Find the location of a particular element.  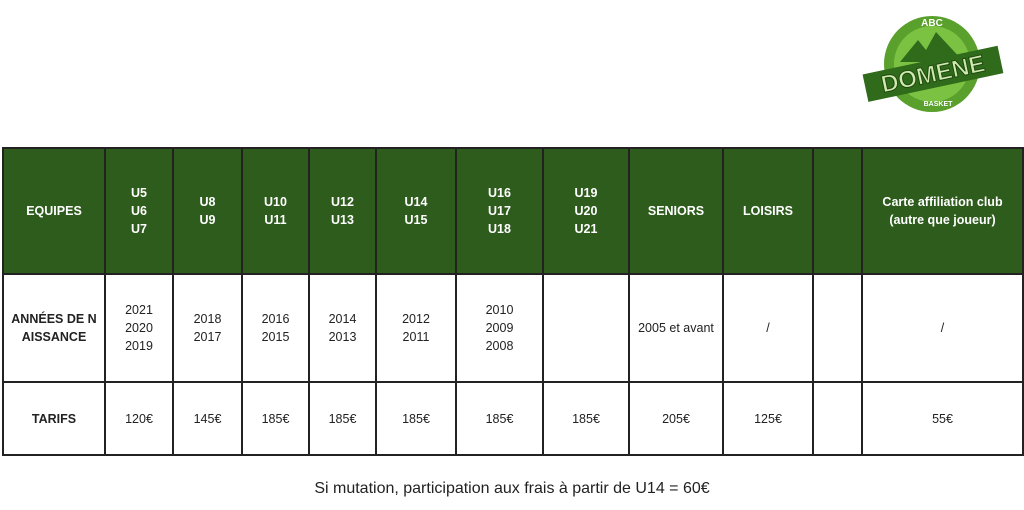

cell-line: EQUIPES is located at coordinates (54, 211).